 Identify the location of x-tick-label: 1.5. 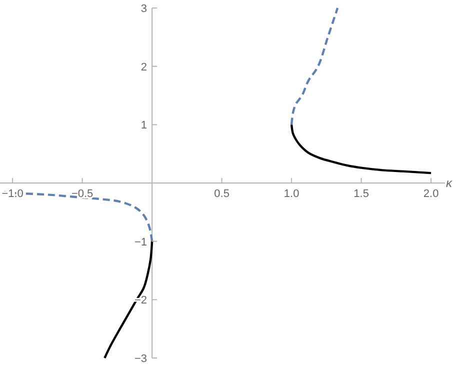
(361, 194).